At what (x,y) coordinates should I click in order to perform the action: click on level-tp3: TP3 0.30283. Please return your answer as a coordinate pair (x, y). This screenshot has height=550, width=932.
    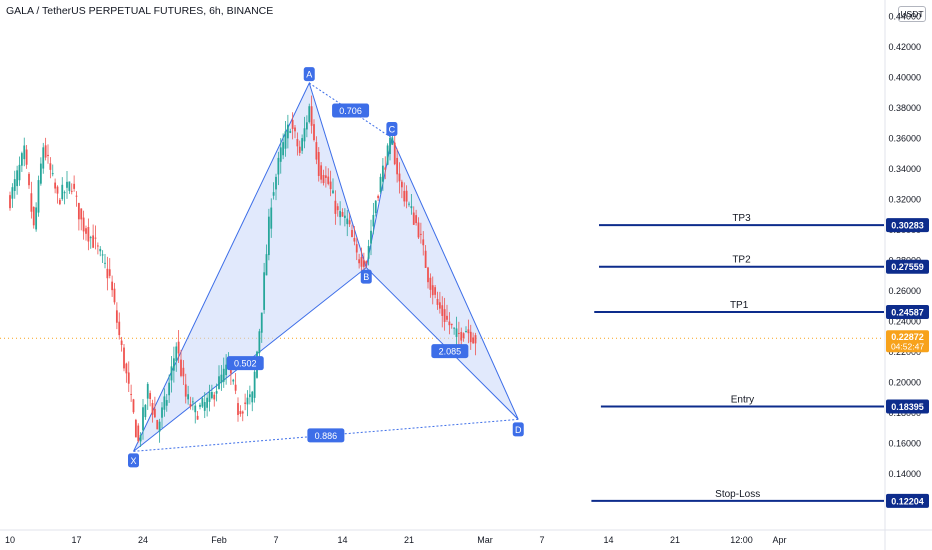
    Looking at the image, I should click on (764, 223).